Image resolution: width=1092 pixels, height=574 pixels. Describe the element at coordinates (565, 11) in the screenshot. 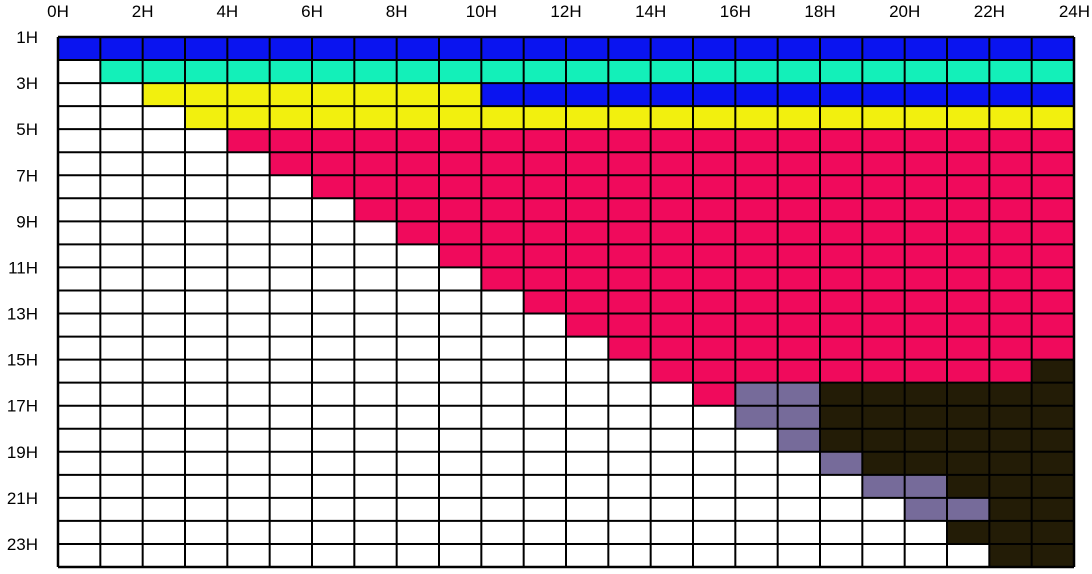

I see `x-tick-label: 12H` at that location.